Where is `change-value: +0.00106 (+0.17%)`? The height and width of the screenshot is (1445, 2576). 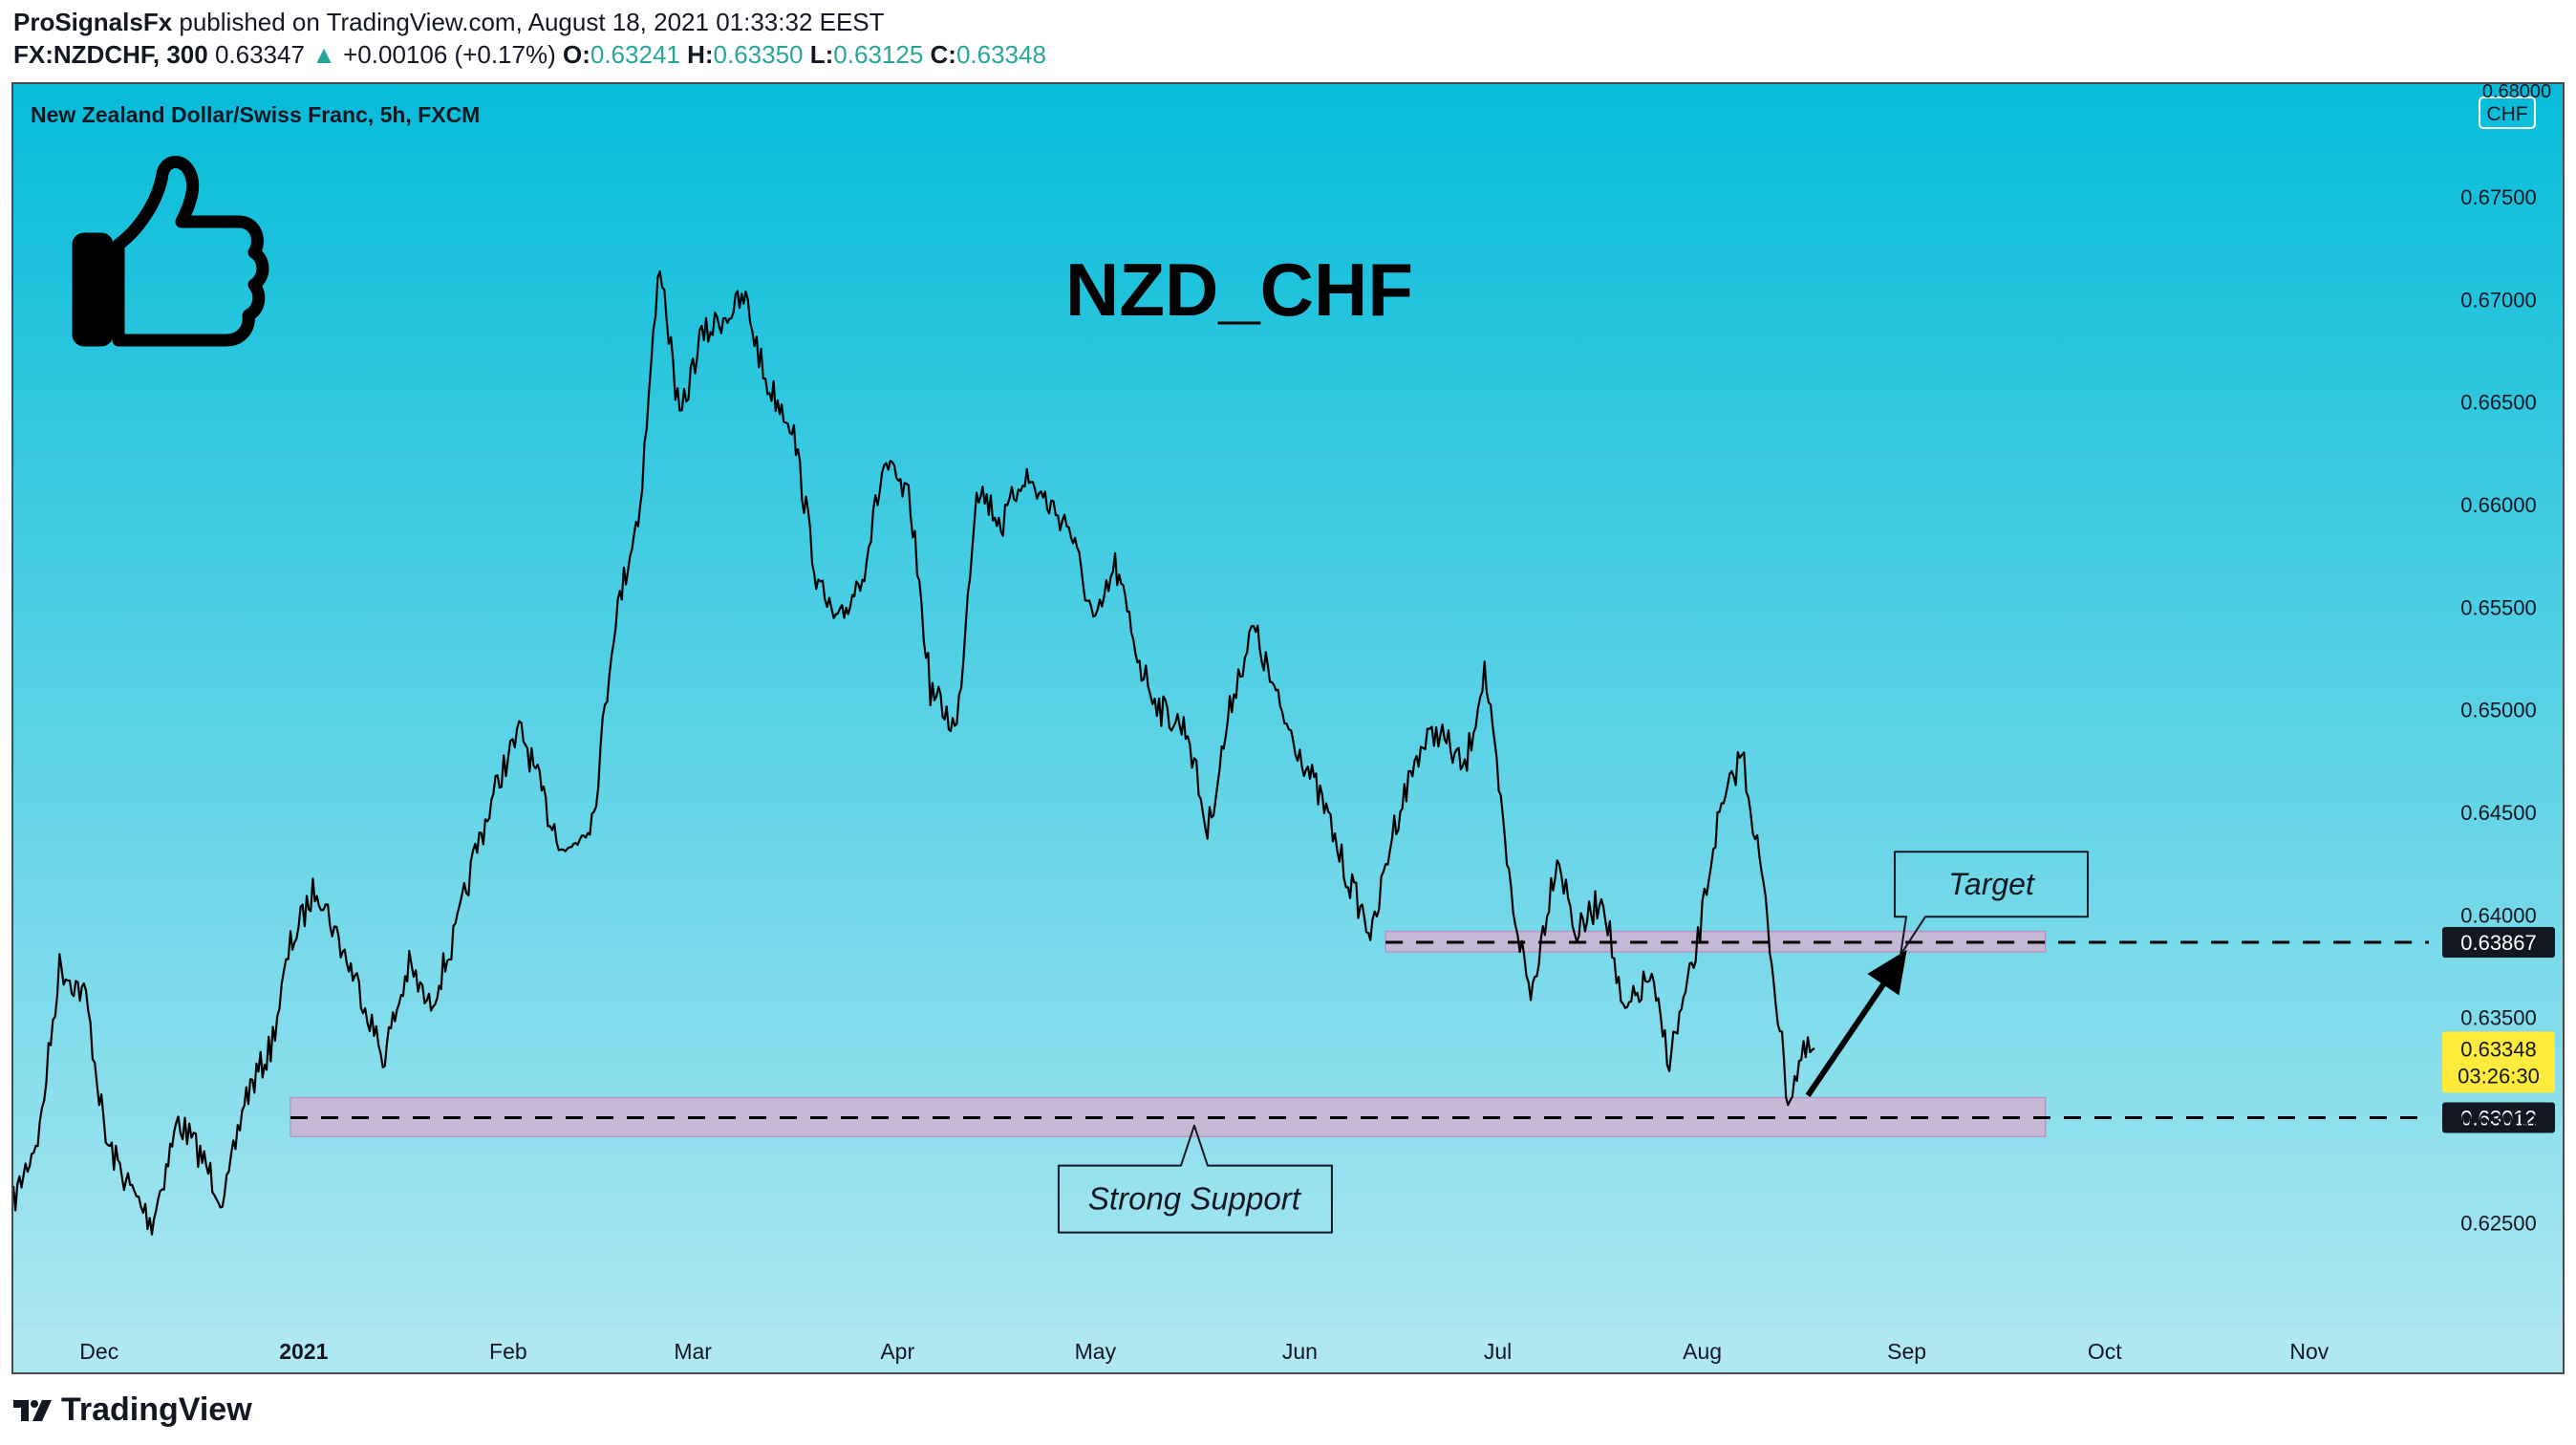
change-value: +0.00106 (+0.17%) is located at coordinates (449, 54).